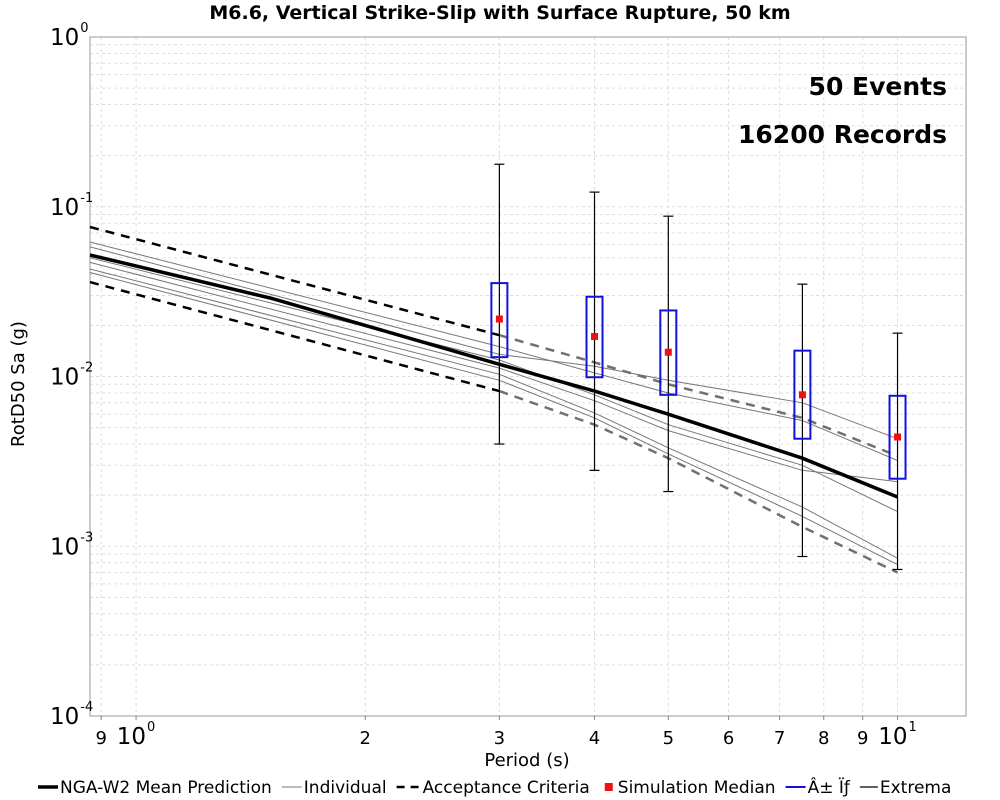 This screenshot has height=800, width=1000. Describe the element at coordinates (136, 735) in the screenshot. I see `x-tick-label: 10⁰` at that location.